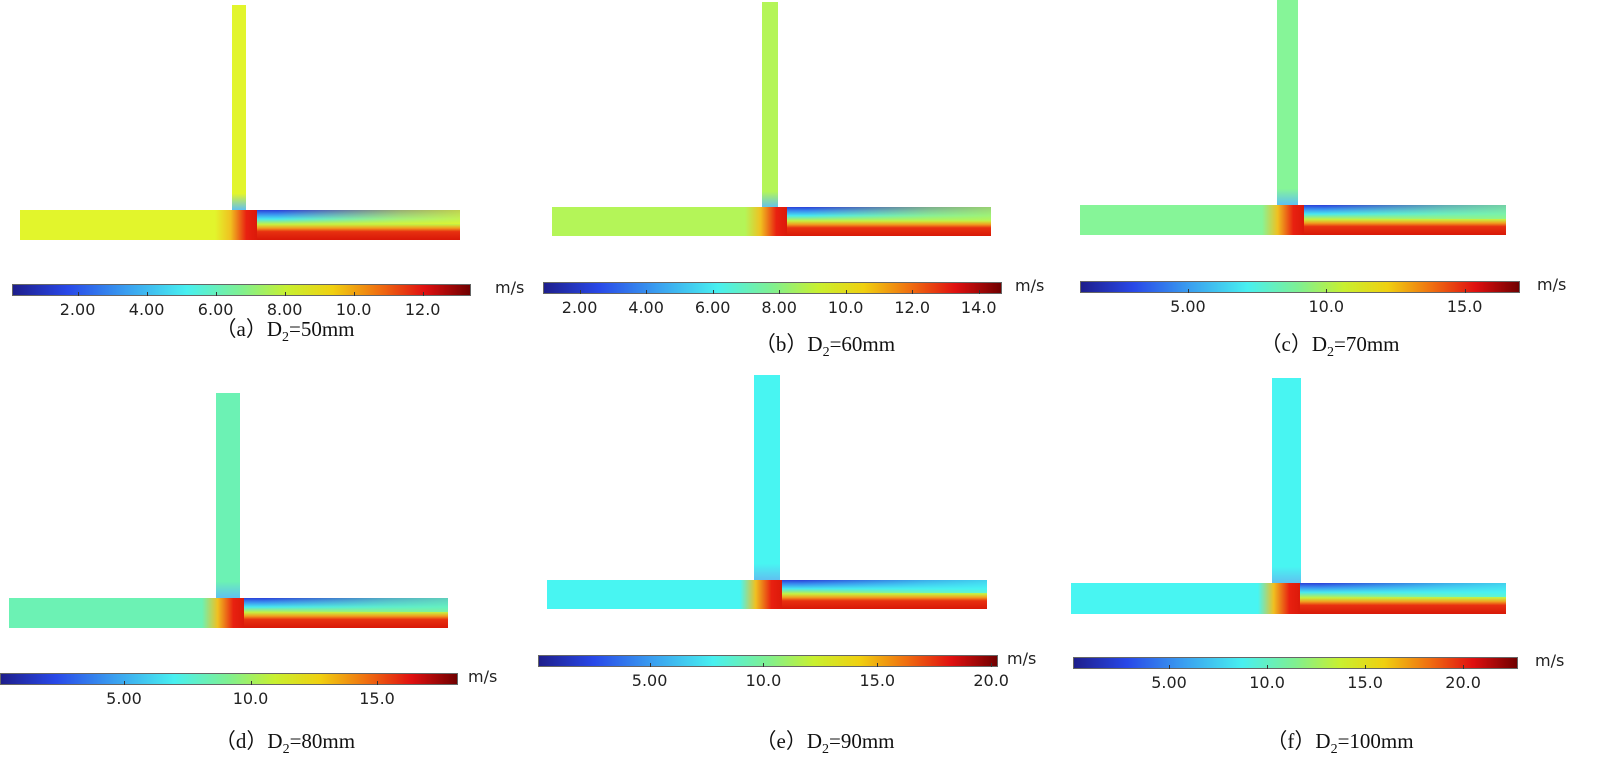  I want to click on caption-value: =70mm, so click(1366, 344).